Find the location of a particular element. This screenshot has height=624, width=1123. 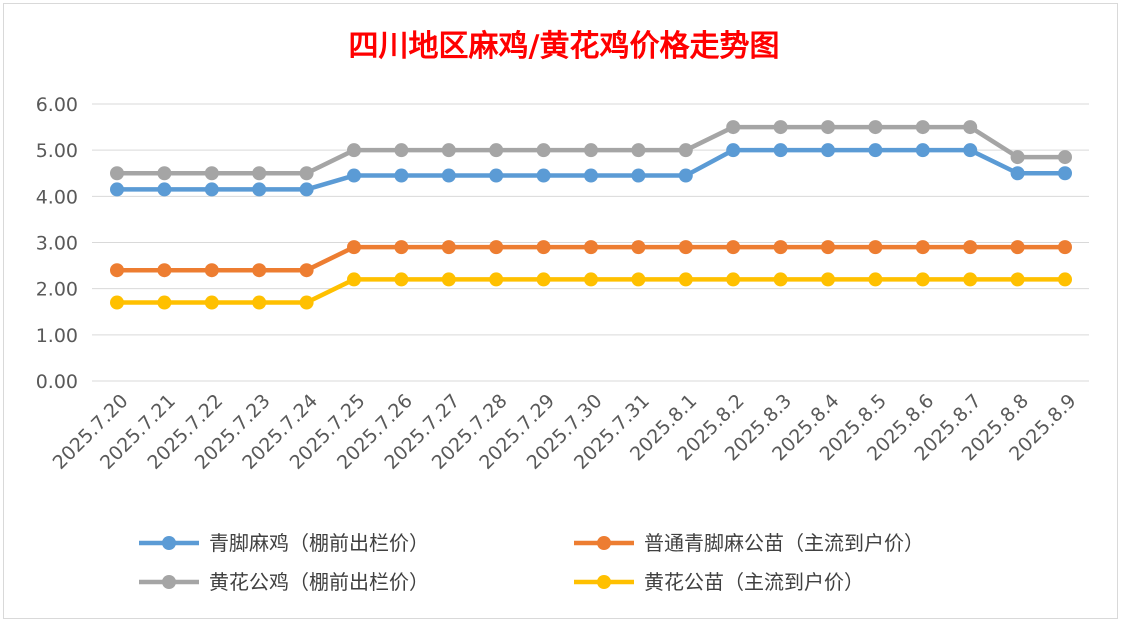

y-tick-label: 3.00 is located at coordinates (57, 244).